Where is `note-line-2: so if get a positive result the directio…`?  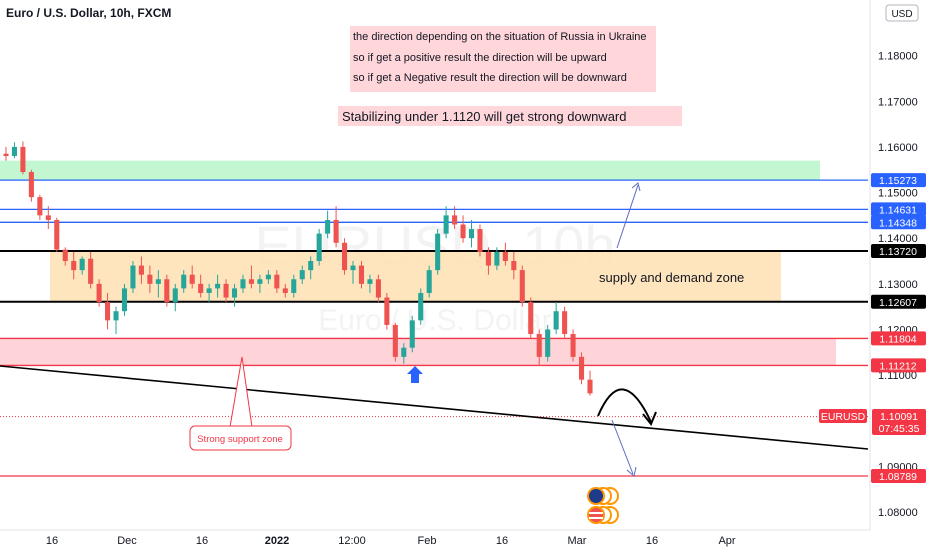 note-line-2: so if get a positive result the directio… is located at coordinates (480, 58).